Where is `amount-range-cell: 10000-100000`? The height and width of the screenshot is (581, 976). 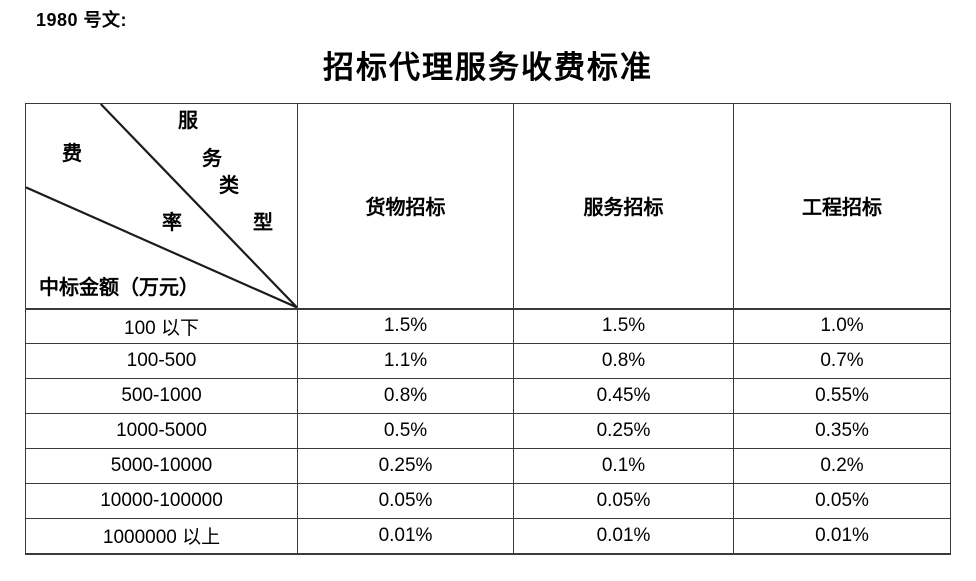
amount-range-cell: 10000-100000 is located at coordinates (161, 501).